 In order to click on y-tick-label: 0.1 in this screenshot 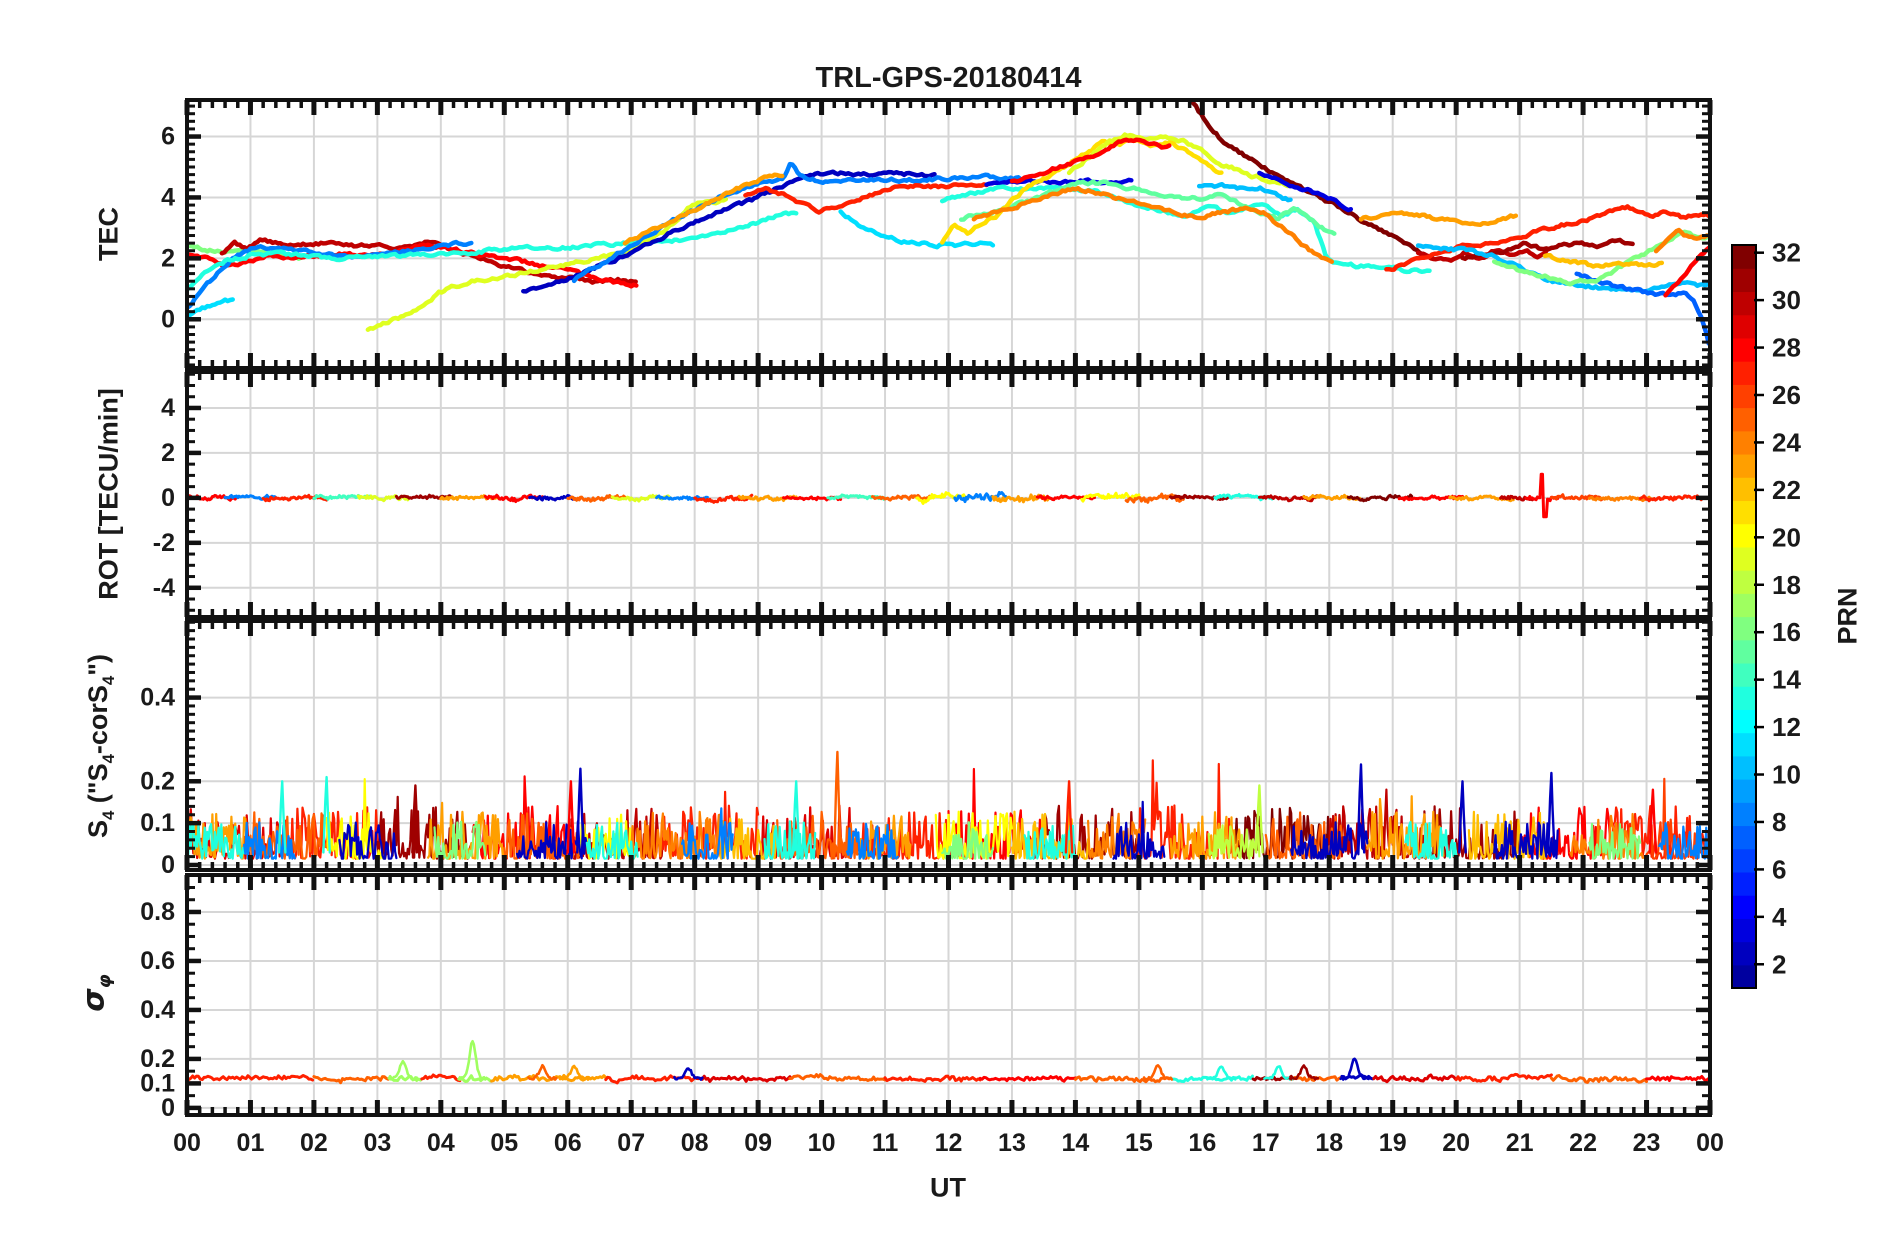, I will do `click(157, 1083)`.